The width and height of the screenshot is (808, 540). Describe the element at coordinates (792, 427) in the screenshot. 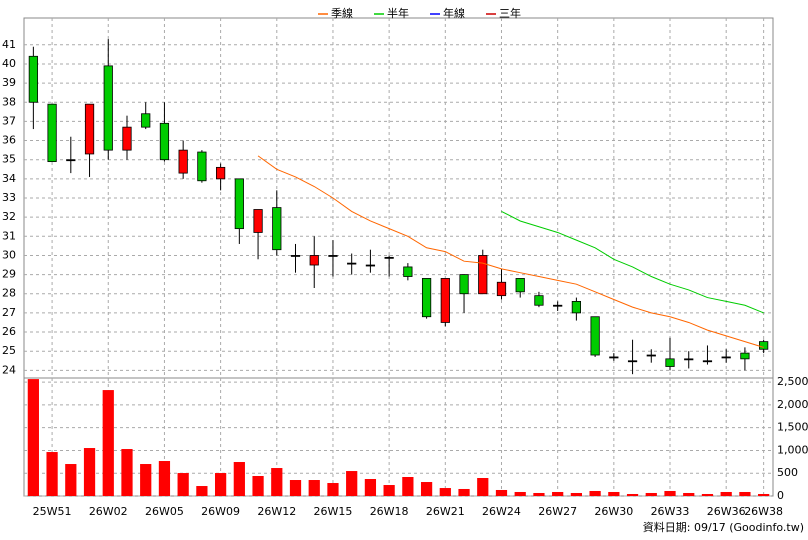

I see `y-tick-label: 1,500` at that location.